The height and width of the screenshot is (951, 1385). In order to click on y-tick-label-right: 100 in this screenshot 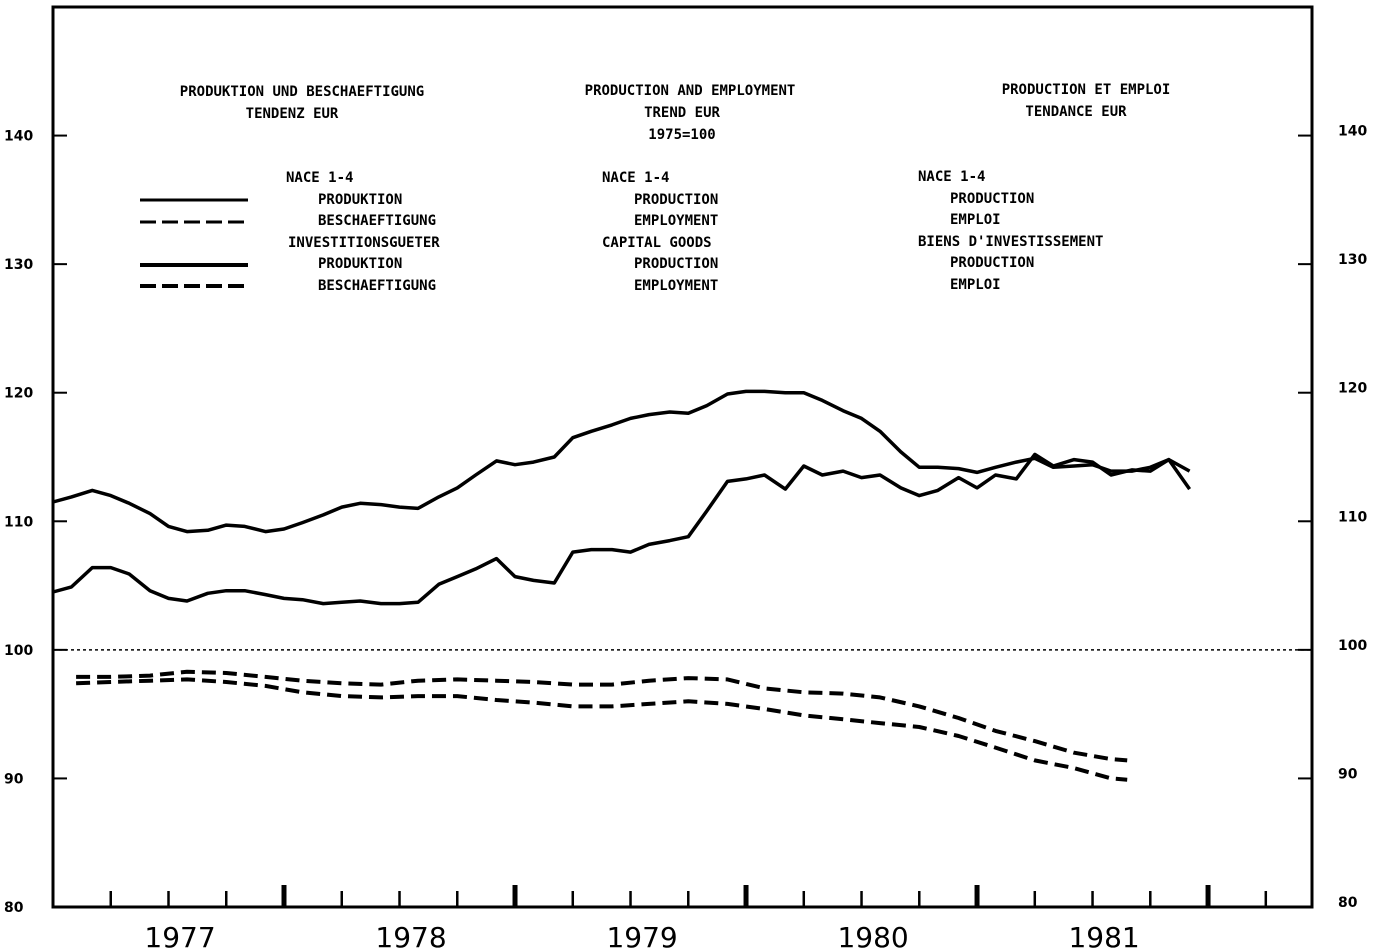, I will do `click(1352, 646)`.